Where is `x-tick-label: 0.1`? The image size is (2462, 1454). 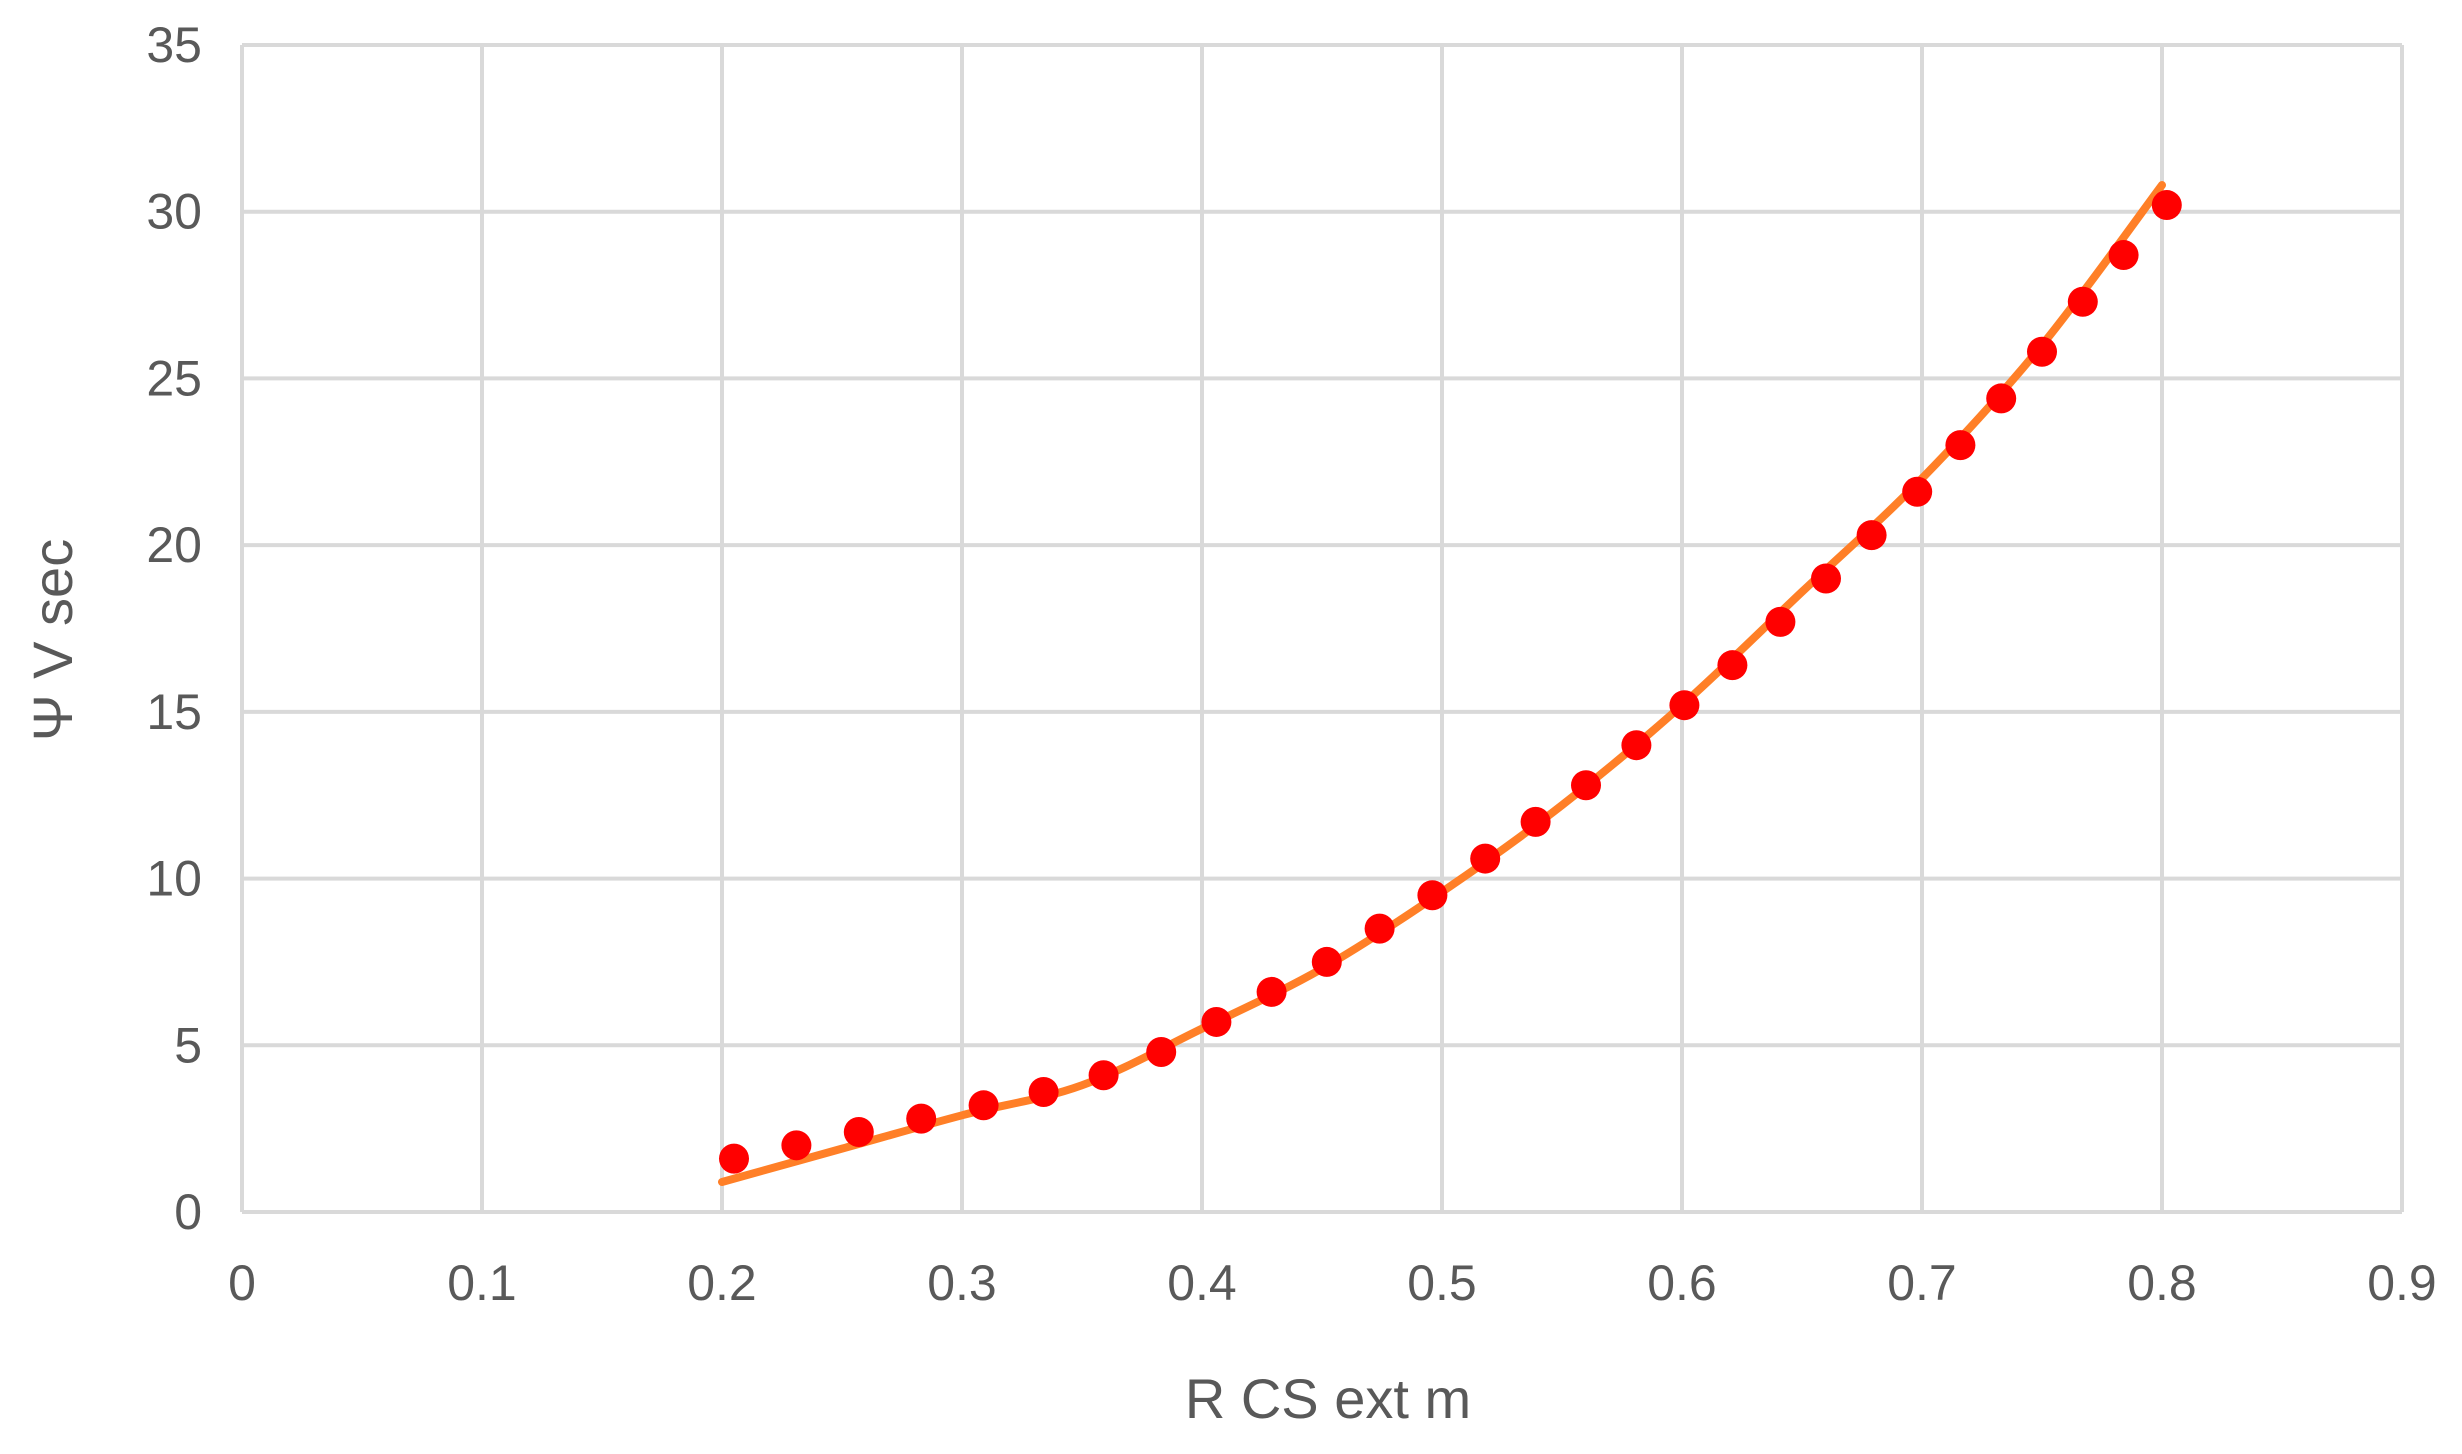 x-tick-label: 0.1 is located at coordinates (482, 1283).